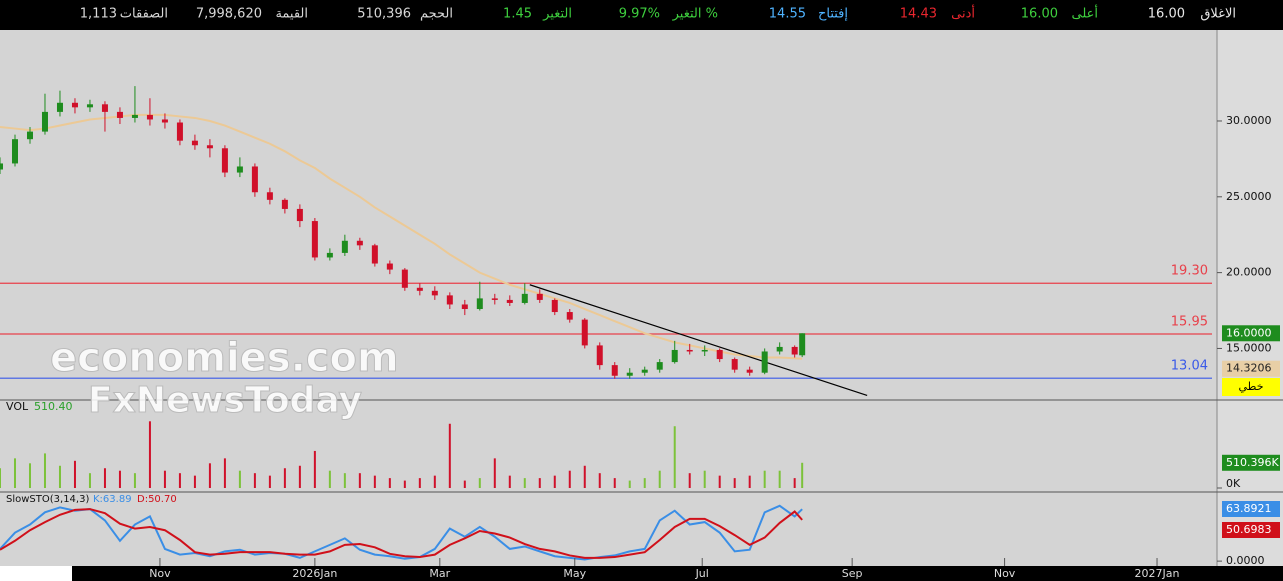 The width and height of the screenshot is (1283, 581). What do you see at coordinates (1249, 120) in the screenshot?
I see `y-tick-label: 30.0000` at bounding box center [1249, 120].